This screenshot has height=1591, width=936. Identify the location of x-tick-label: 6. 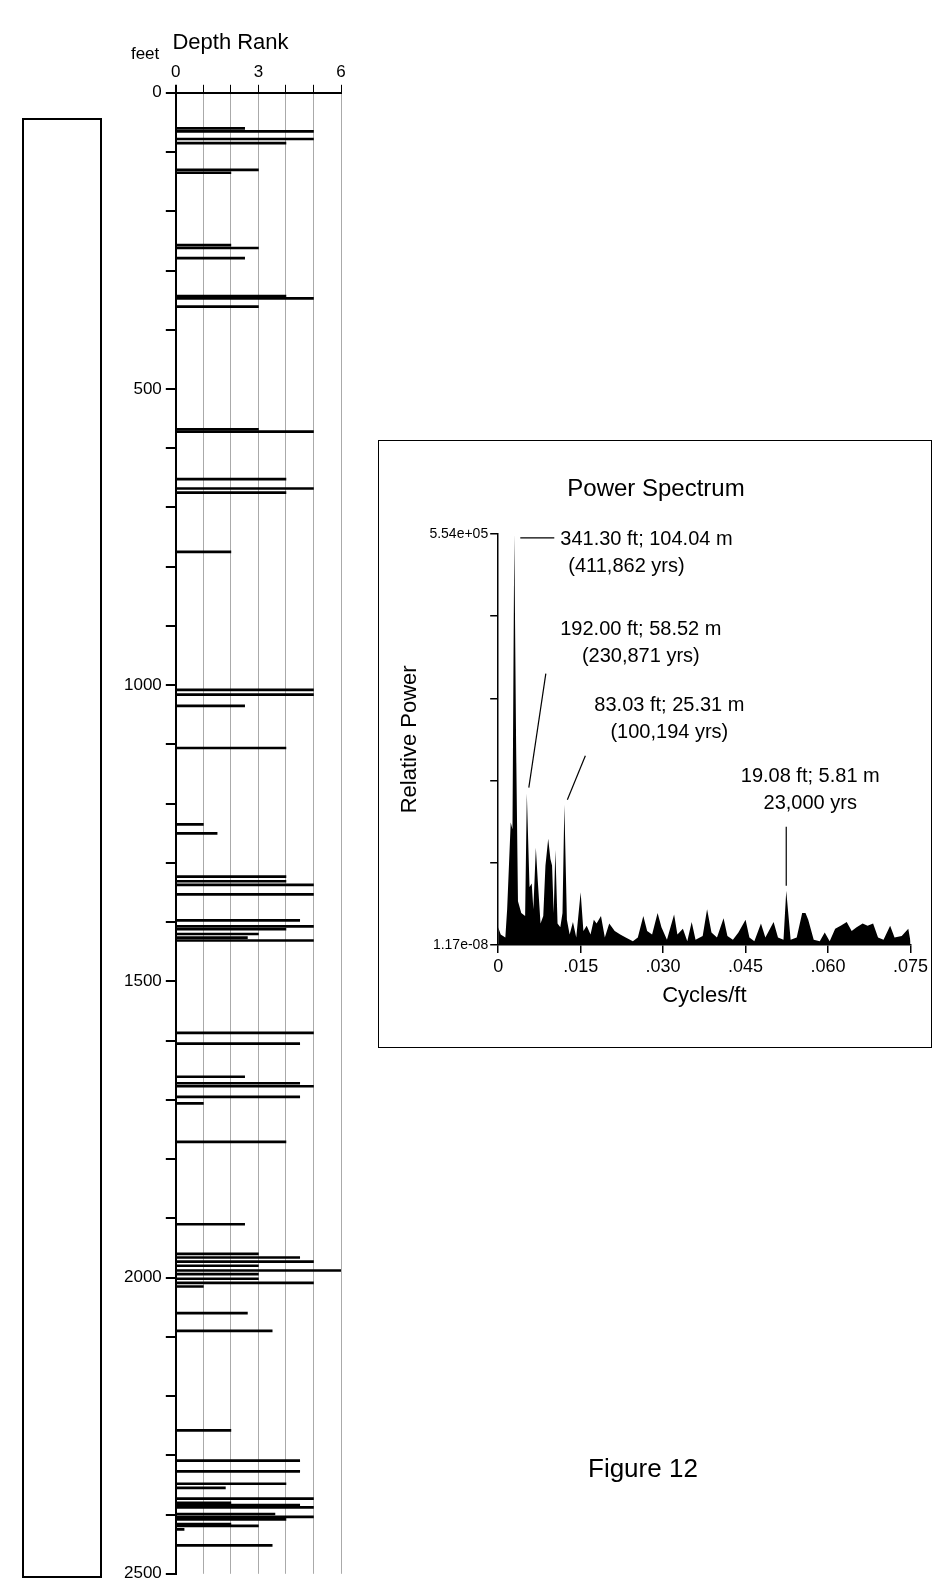
(341, 72).